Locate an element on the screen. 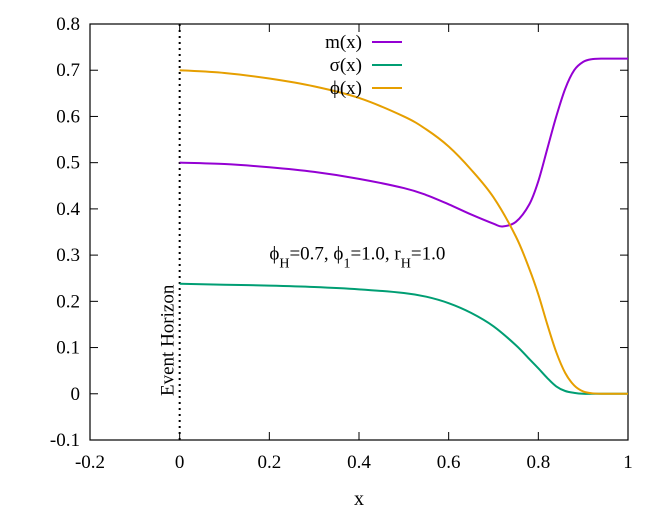 This screenshot has width=670, height=516. annotation-subscript: 1 is located at coordinates (346, 263).